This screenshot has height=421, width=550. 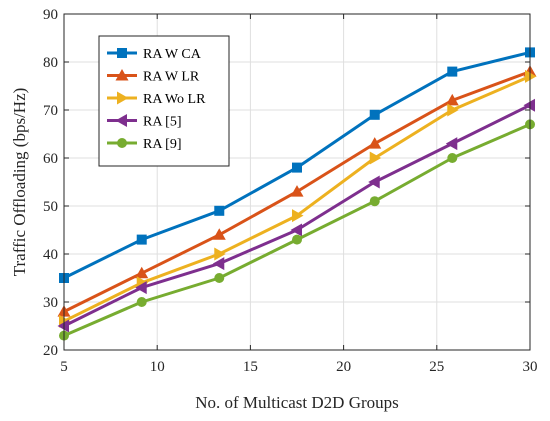 What do you see at coordinates (250, 367) in the screenshot?
I see `x-tick-label: 15` at bounding box center [250, 367].